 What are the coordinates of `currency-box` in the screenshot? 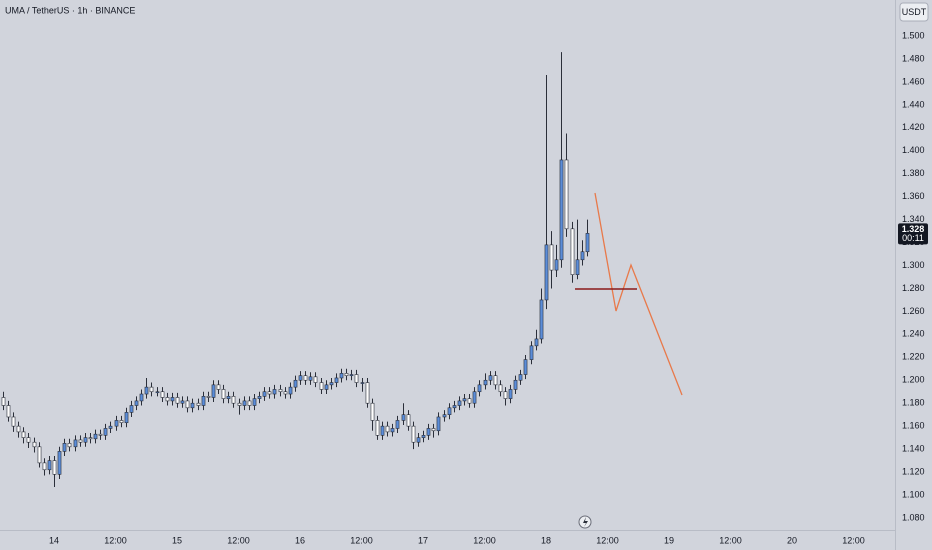 It's located at (914, 12).